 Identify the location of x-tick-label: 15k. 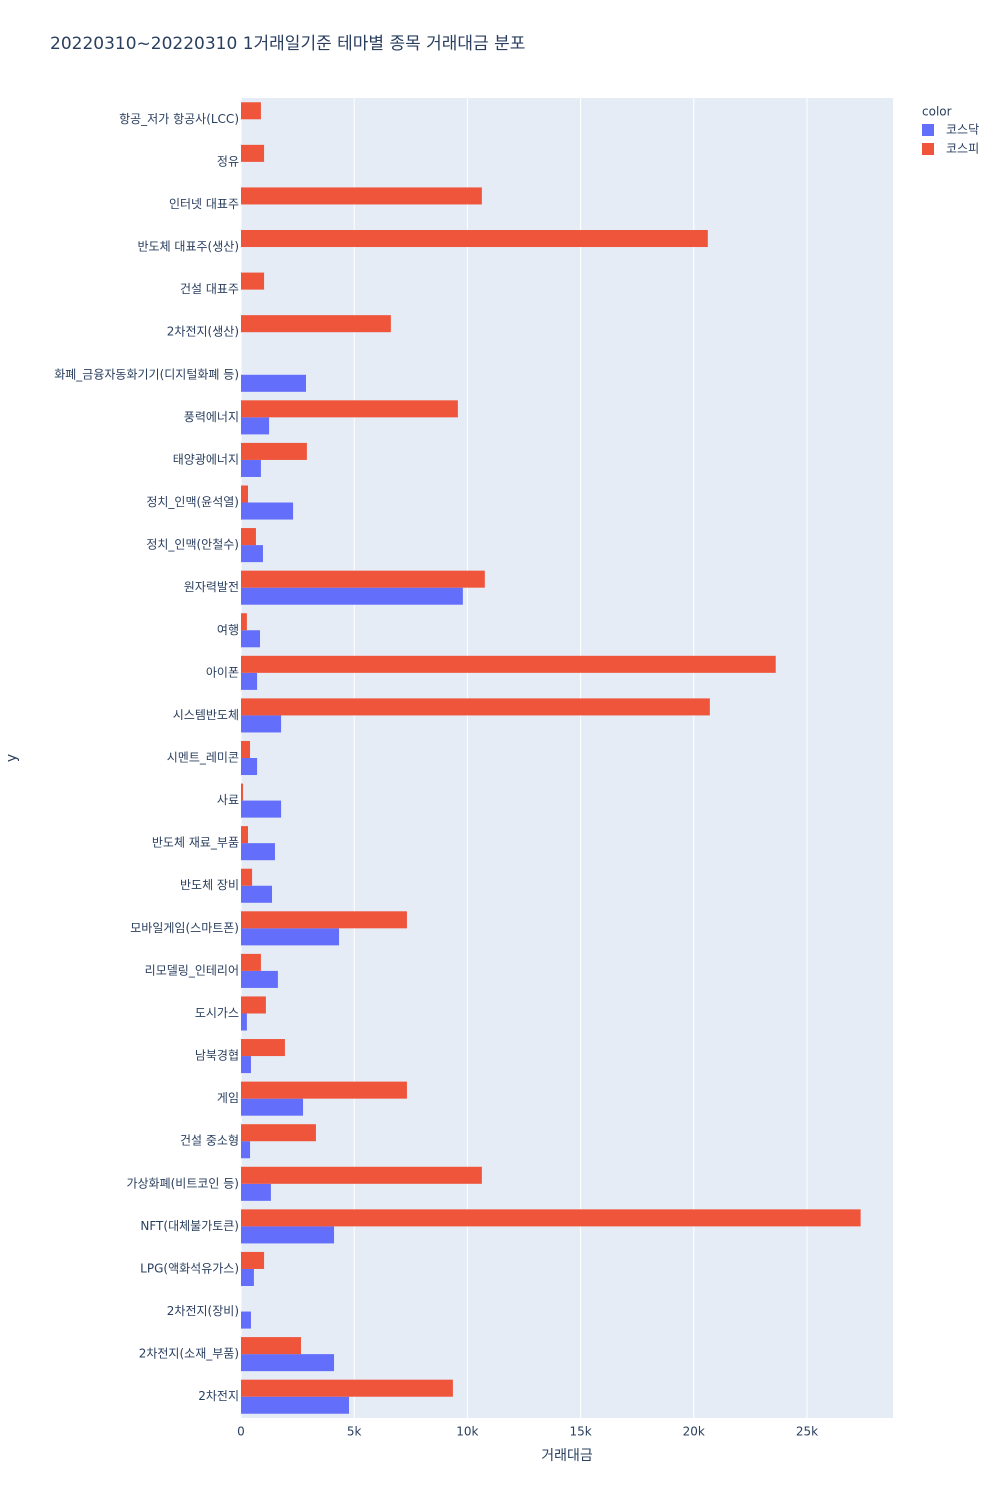
(580, 1432).